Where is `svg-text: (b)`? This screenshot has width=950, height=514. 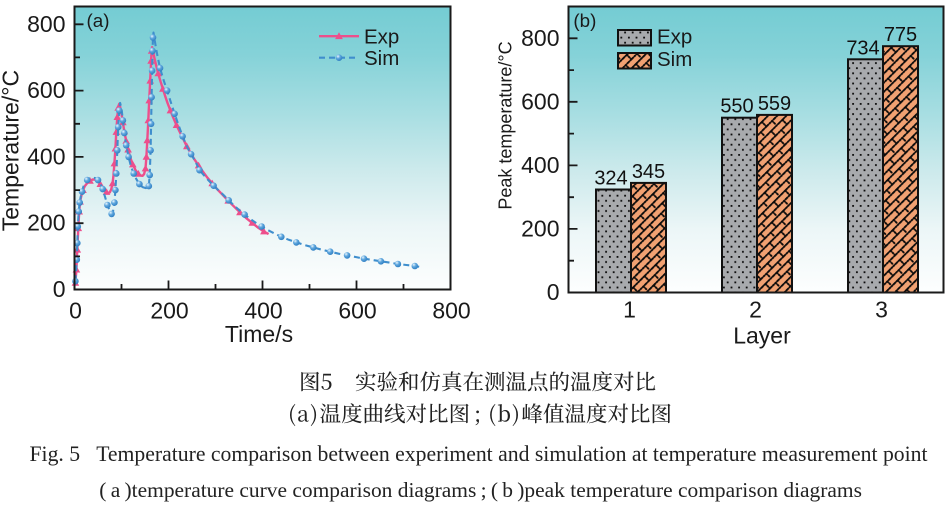 svg-text: (b) is located at coordinates (584, 20).